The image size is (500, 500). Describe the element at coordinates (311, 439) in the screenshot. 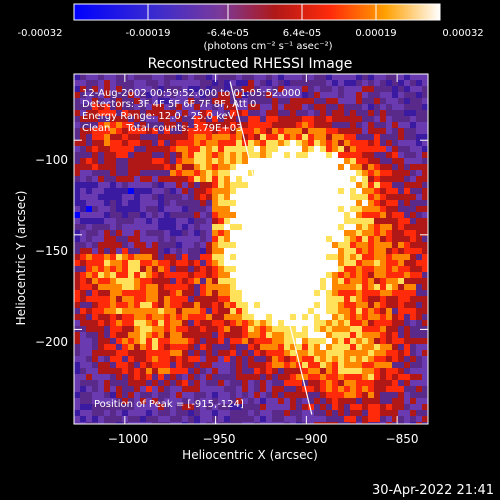

I see `x-tick-label: −900` at that location.